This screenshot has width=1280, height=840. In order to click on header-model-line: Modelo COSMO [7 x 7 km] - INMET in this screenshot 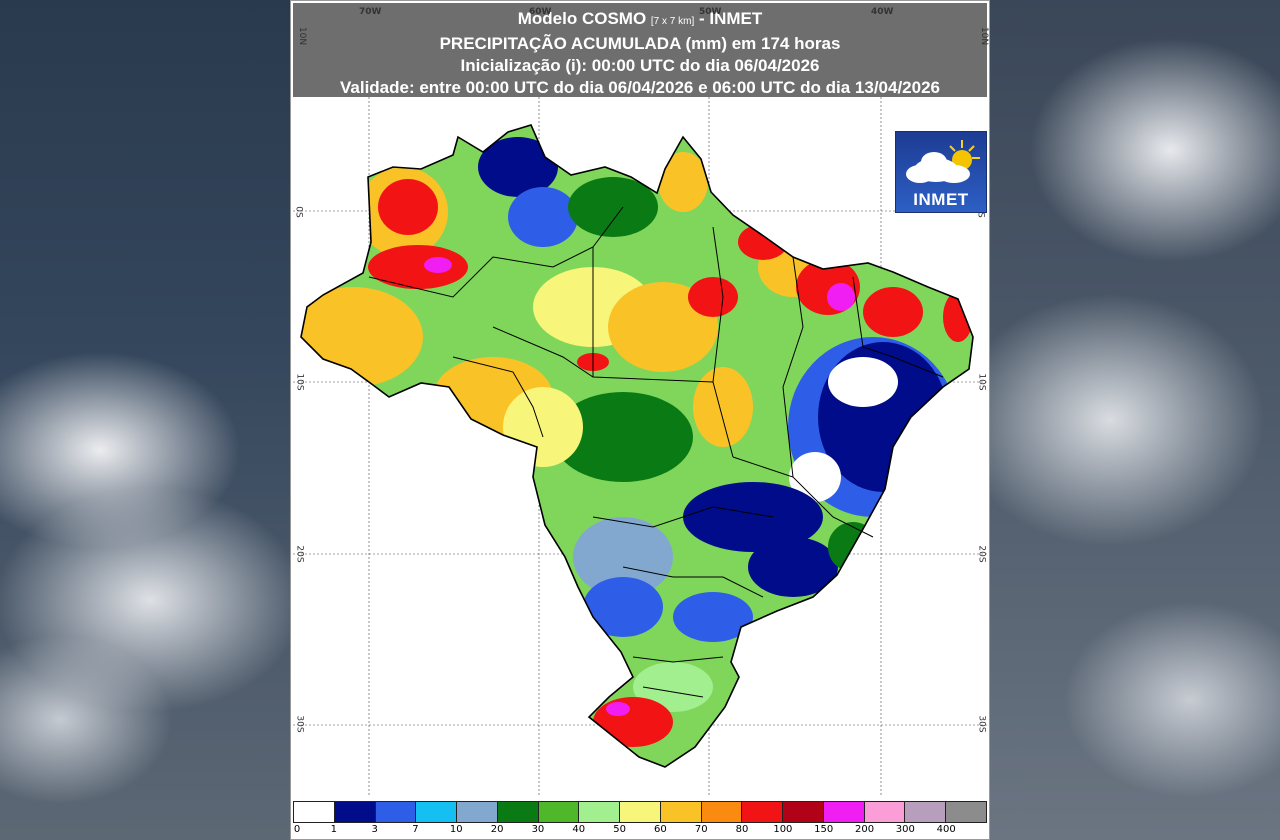, I will do `click(640, 18)`.